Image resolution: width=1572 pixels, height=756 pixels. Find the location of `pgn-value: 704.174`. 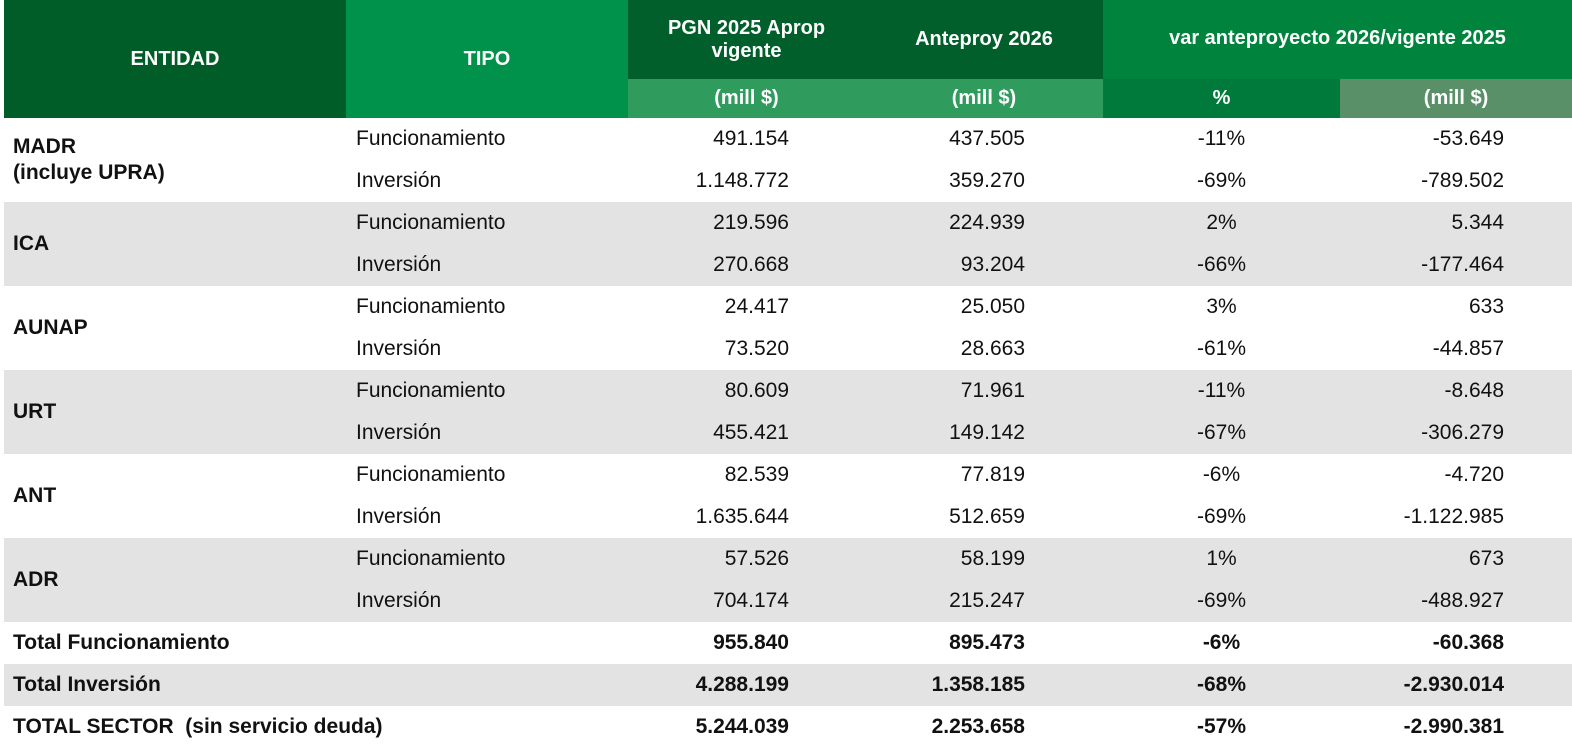

pgn-value: 704.174 is located at coordinates (746, 601).